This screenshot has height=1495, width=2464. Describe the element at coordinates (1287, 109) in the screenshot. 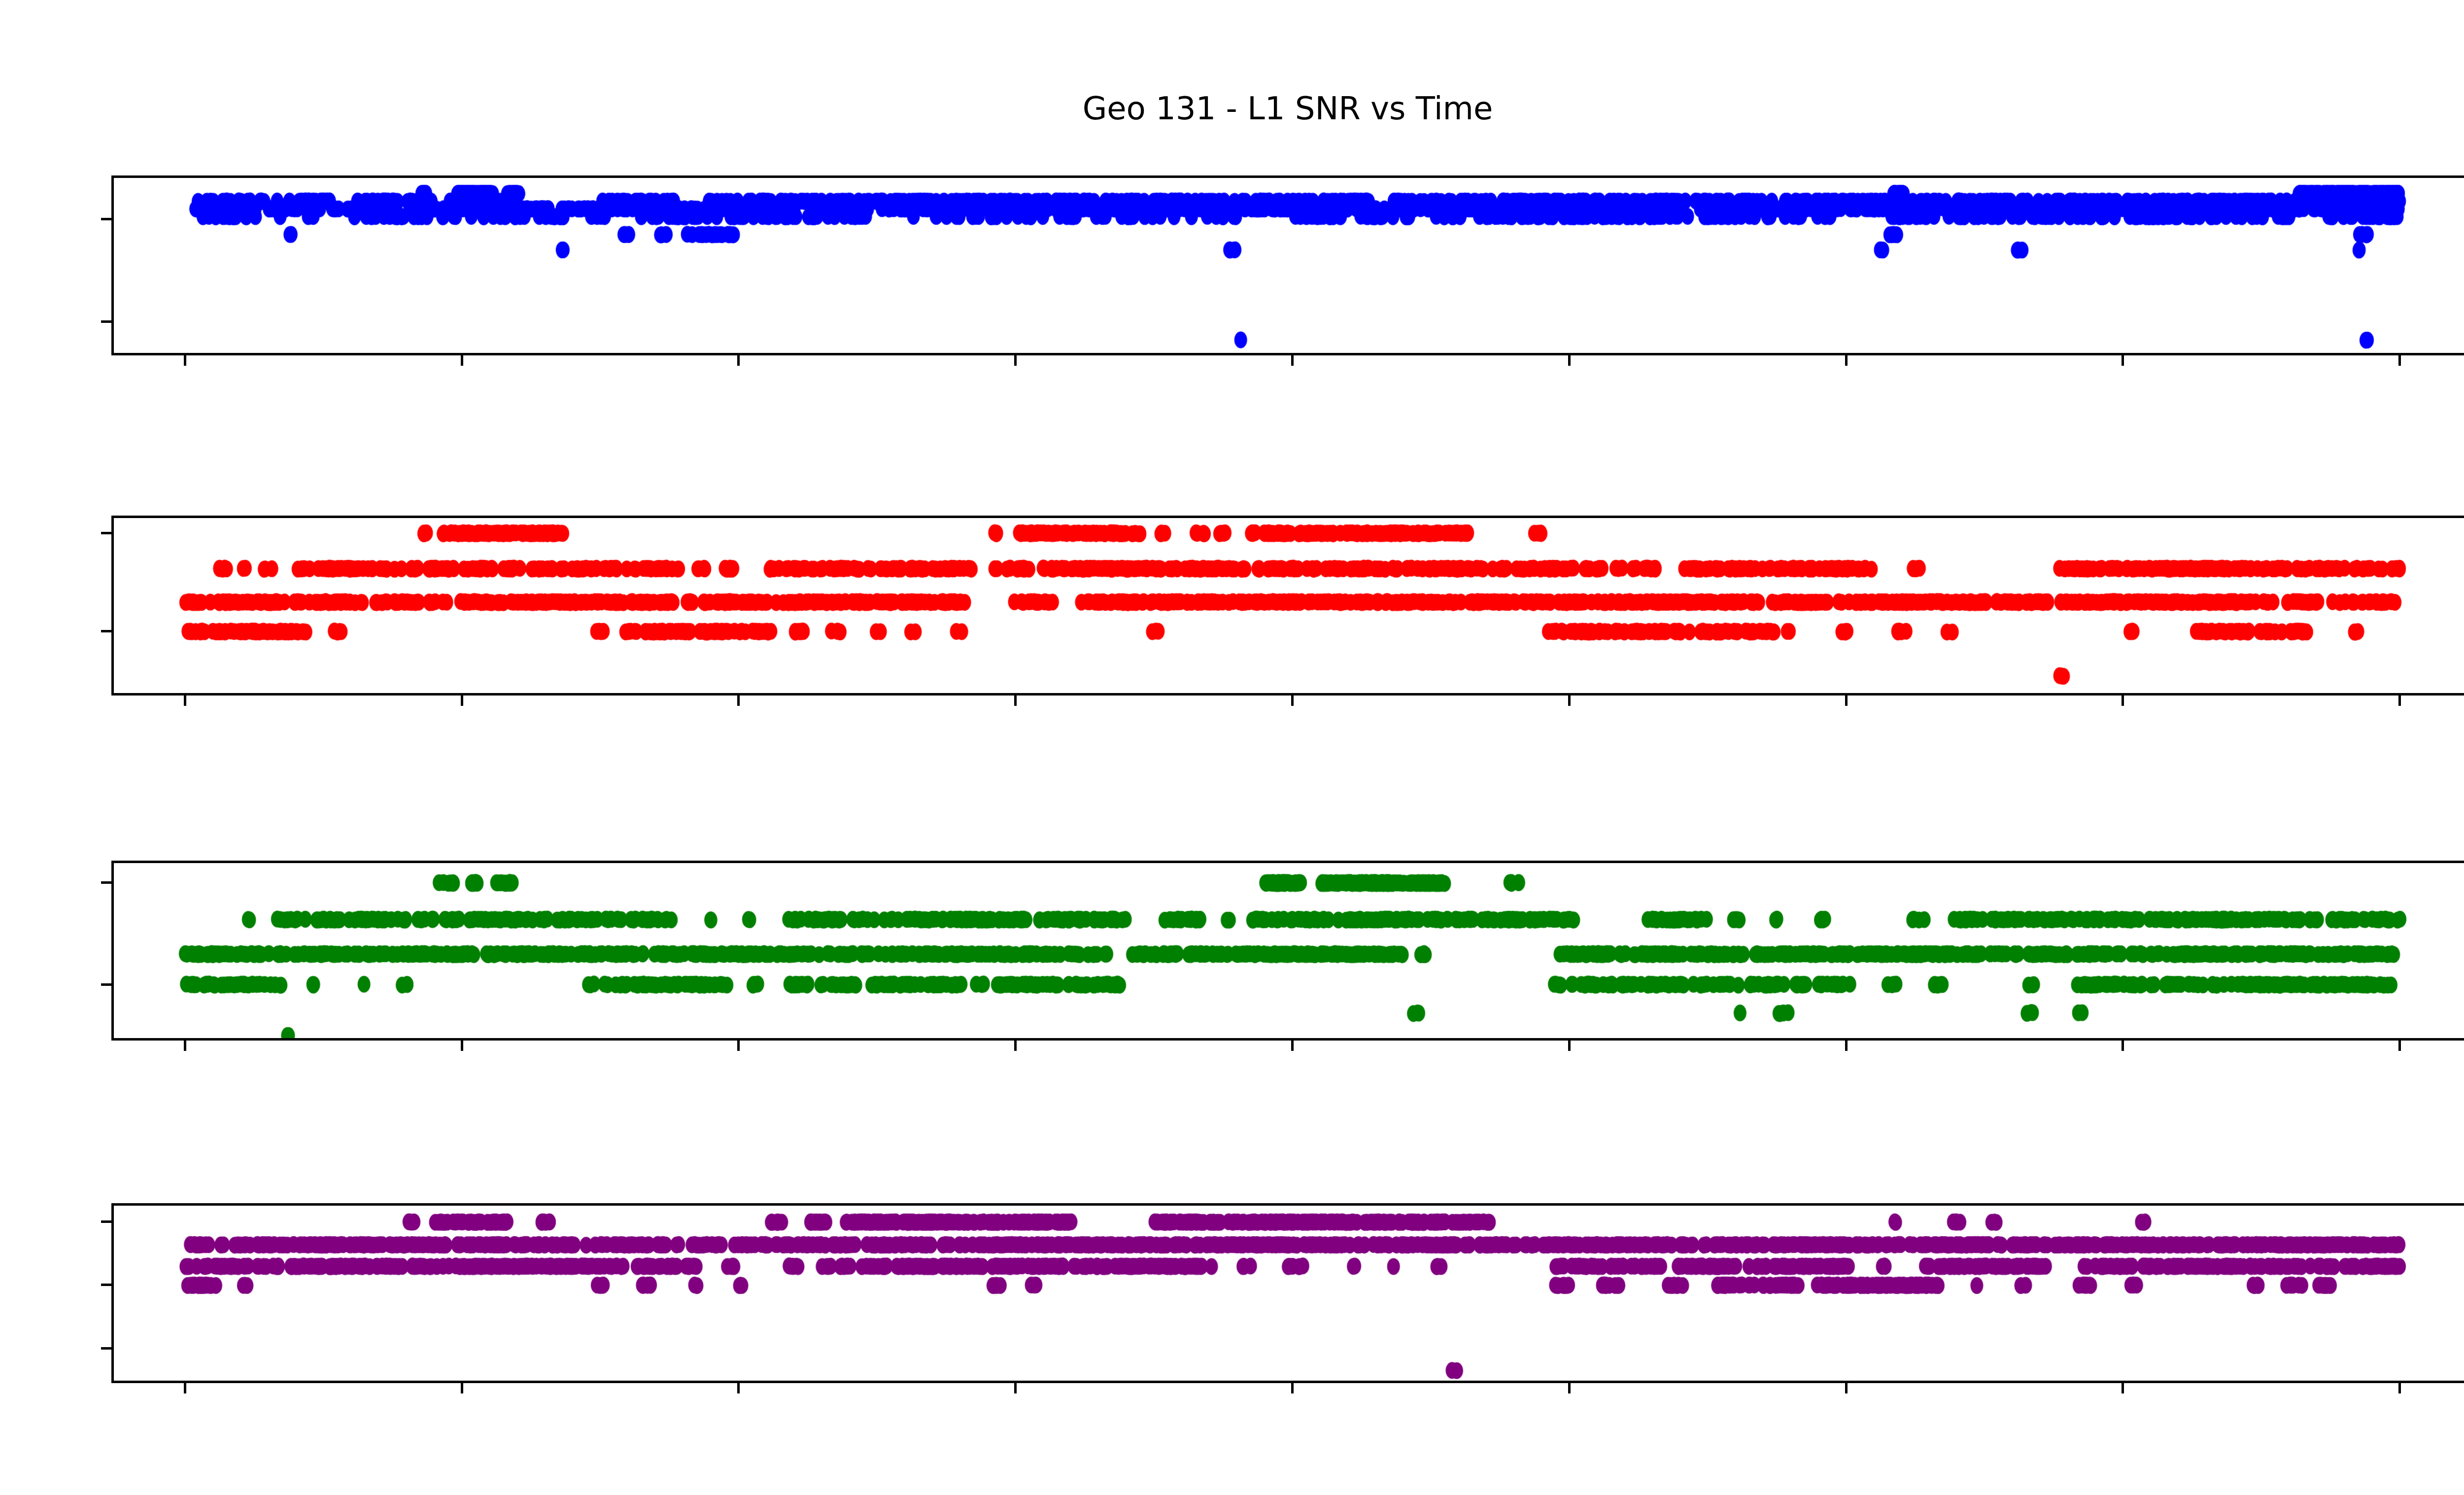

I see `suptitle-line-1: Geo 131 - L1 SNR vs Time` at that location.